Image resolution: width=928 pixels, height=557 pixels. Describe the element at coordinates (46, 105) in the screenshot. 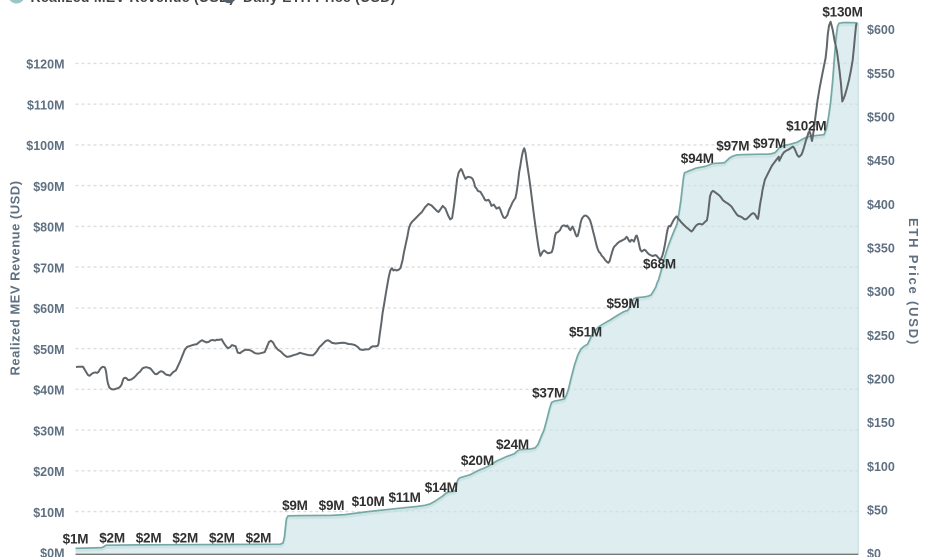

I see `svg-text: $110M` at that location.